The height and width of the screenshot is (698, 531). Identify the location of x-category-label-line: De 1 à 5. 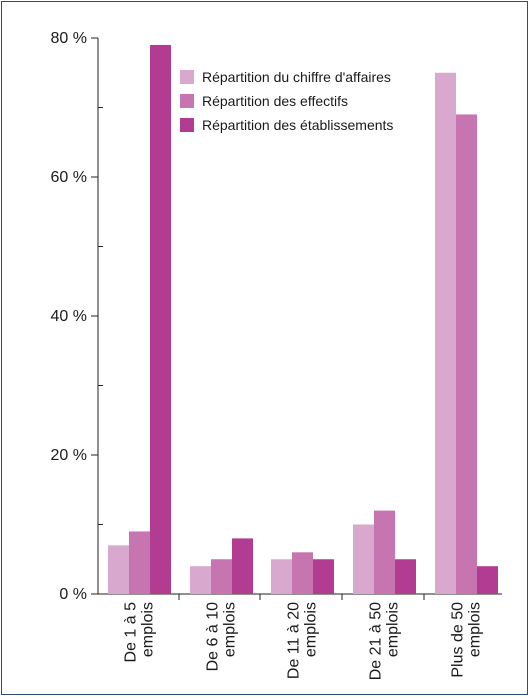
(131, 632).